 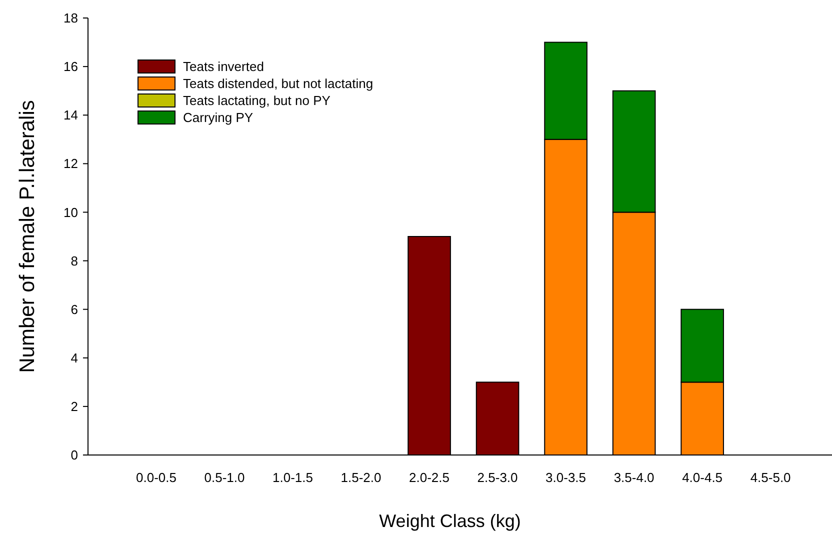 What do you see at coordinates (497, 477) in the screenshot?
I see `x-tick-label: 2.5-3.0` at bounding box center [497, 477].